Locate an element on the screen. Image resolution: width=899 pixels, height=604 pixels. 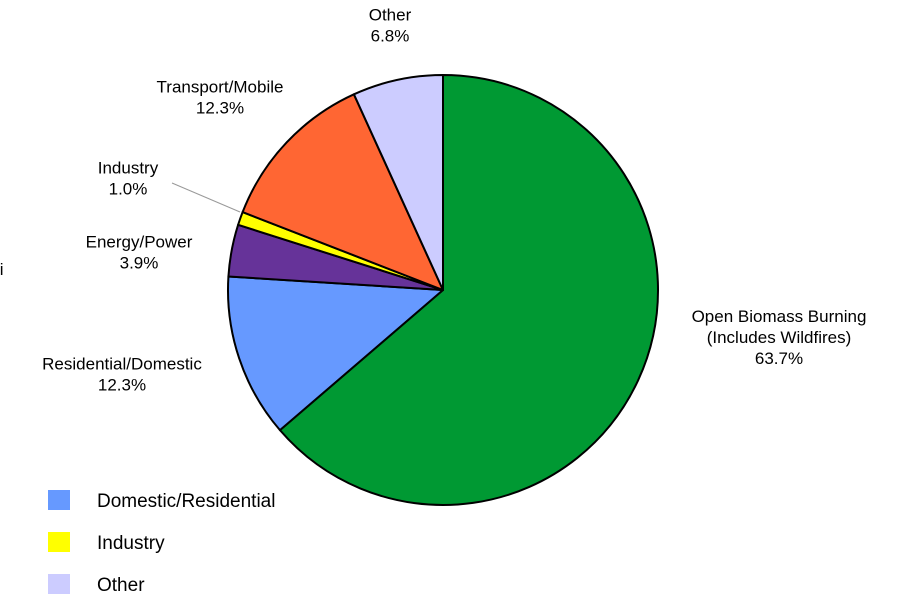
leader-lines is located at coordinates (206, 197).